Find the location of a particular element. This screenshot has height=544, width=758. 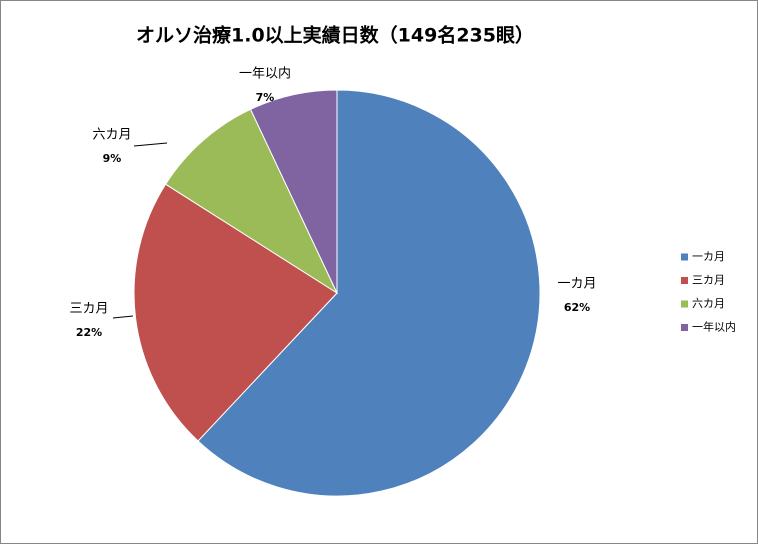

slice-value: 22% is located at coordinates (89, 332).